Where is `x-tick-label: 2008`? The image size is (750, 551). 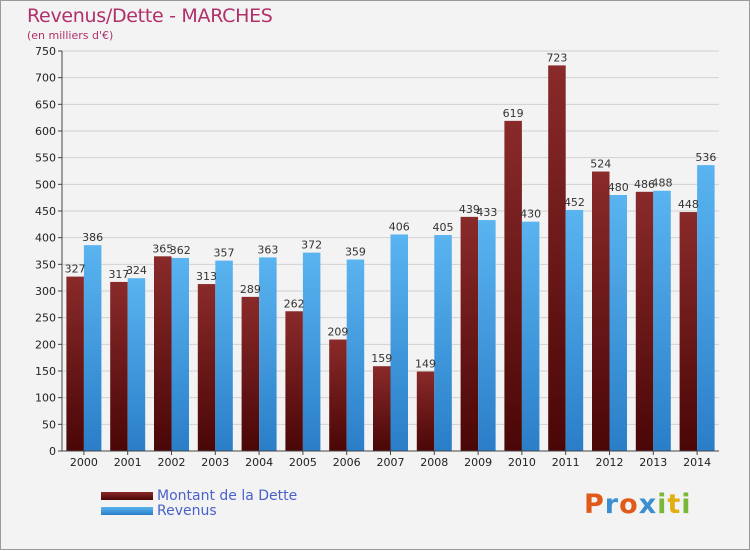 x-tick-label: 2008 is located at coordinates (434, 462).